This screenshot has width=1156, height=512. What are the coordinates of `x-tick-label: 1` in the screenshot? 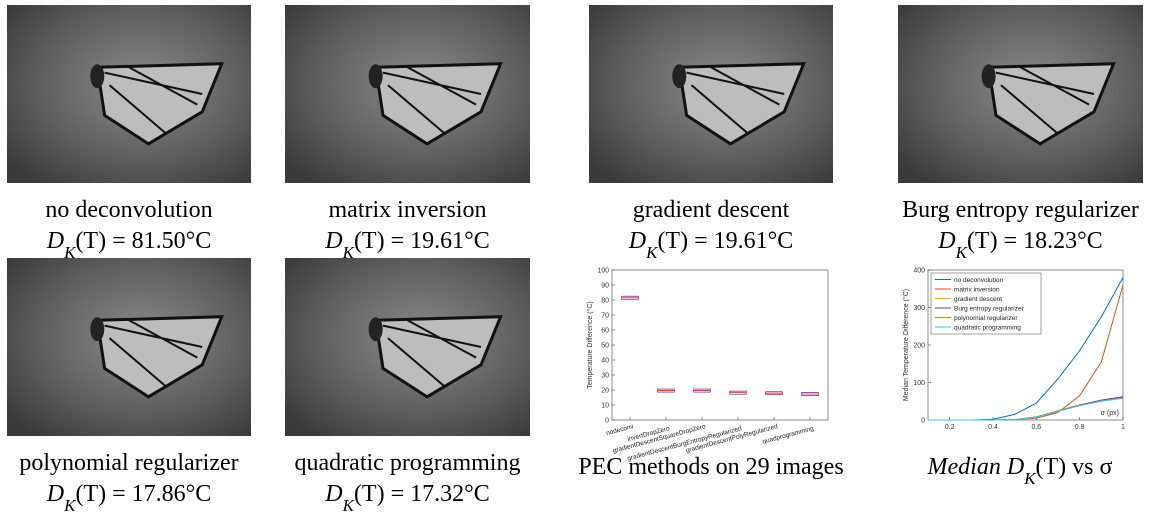 It's located at (1123, 427).